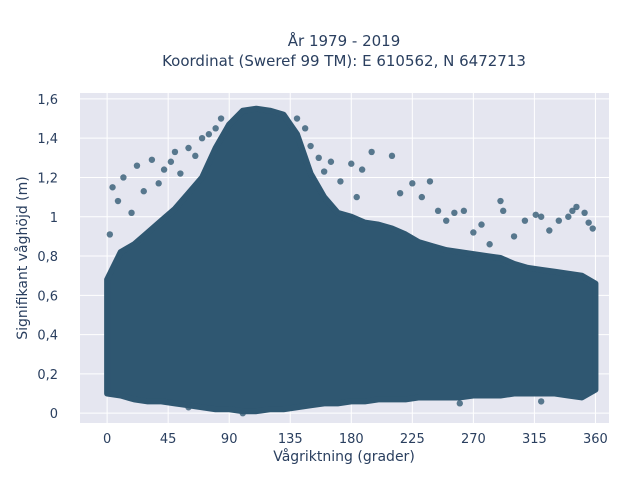 The image size is (640, 480). Describe the element at coordinates (54, 414) in the screenshot. I see `y-tick-label: 0` at that location.